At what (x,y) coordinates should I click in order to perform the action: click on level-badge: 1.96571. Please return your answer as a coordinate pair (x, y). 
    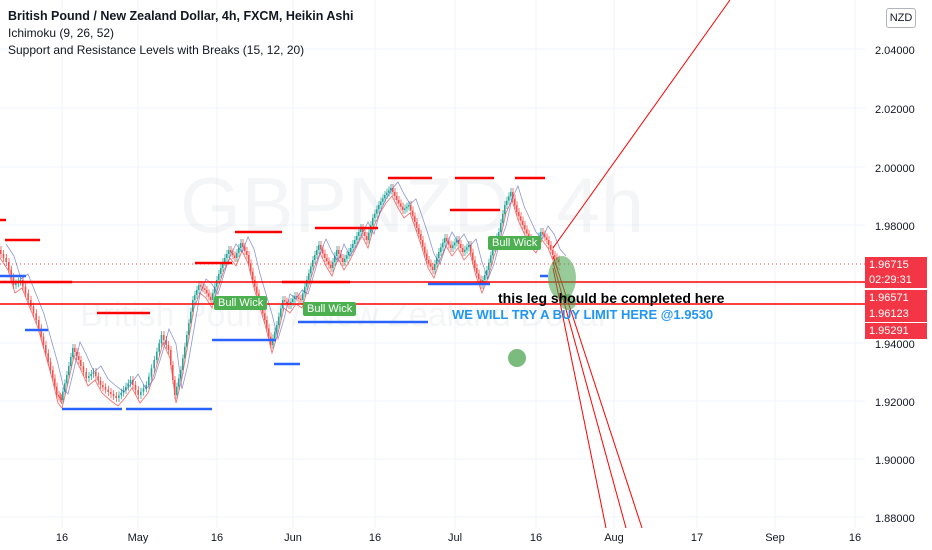
    Looking at the image, I should click on (896, 298).